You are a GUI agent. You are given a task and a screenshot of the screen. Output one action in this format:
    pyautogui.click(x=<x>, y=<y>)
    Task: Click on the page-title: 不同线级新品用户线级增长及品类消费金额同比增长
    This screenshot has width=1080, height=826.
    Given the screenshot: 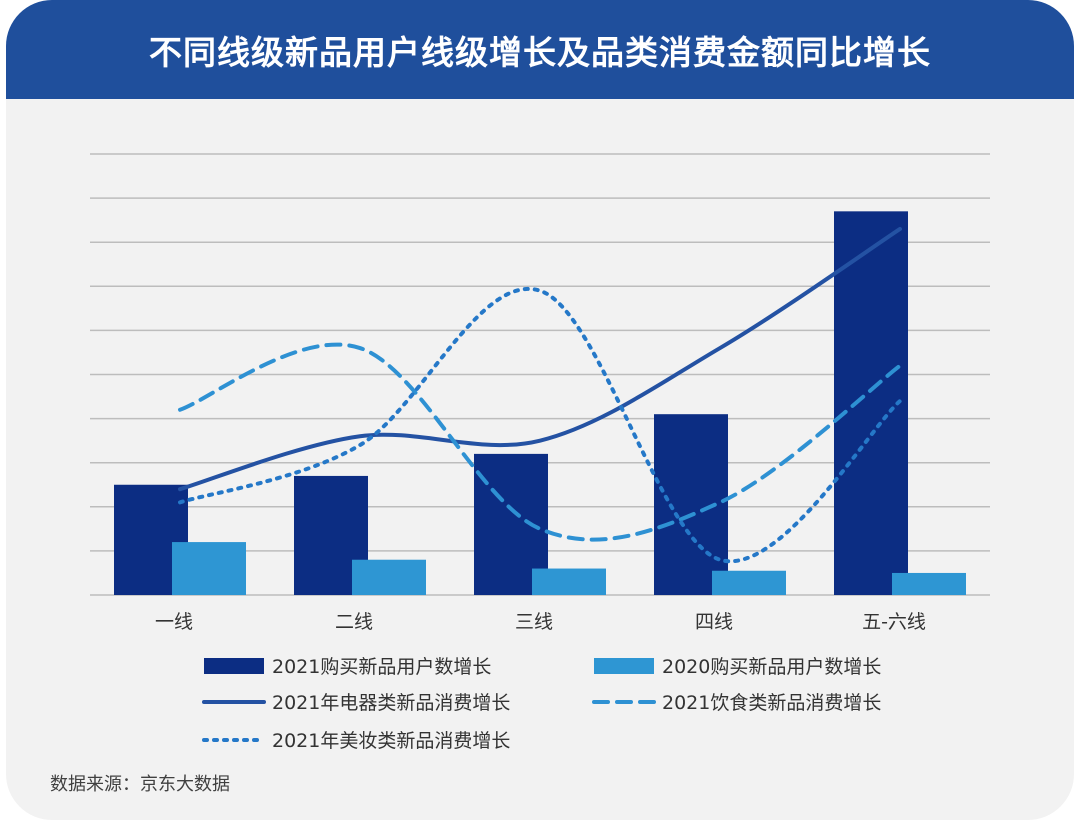 What is the action you would take?
    pyautogui.click(x=540, y=52)
    